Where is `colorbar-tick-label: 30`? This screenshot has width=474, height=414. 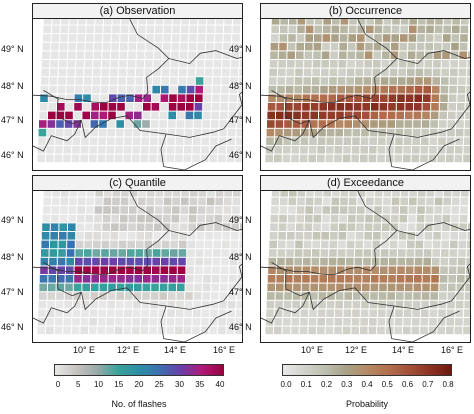 colorbar-tick-label: 30 is located at coordinates (179, 384).